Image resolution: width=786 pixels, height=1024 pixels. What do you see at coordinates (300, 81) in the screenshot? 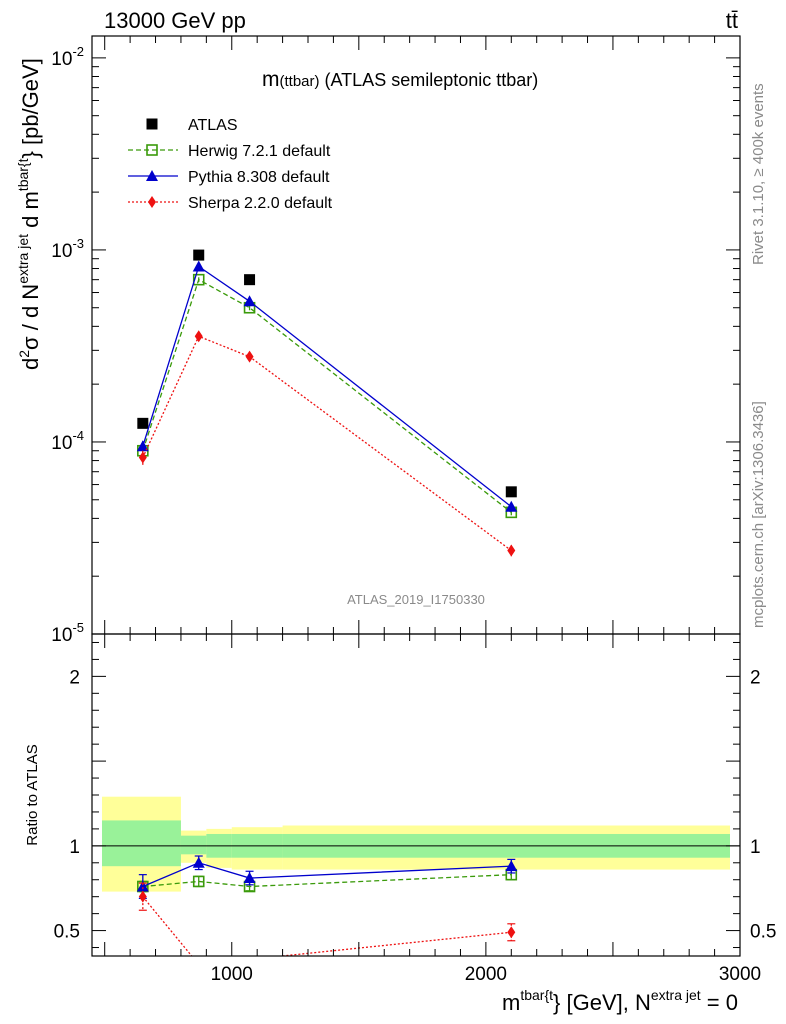
I see `title-paren: (ttbar)` at bounding box center [300, 81].